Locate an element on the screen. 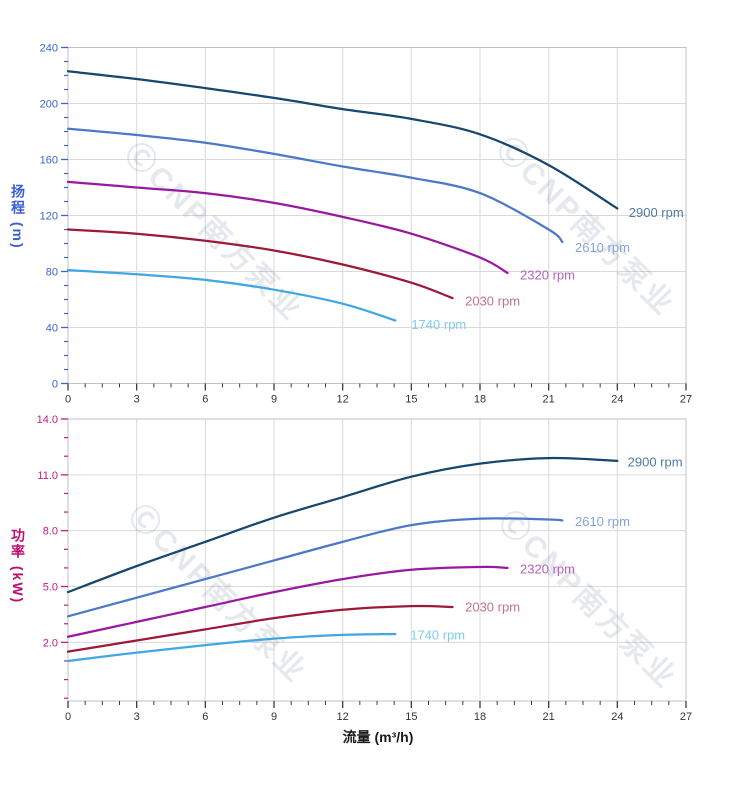 This screenshot has width=752, height=797. y-axis-tick-label: 80 is located at coordinates (52, 273).